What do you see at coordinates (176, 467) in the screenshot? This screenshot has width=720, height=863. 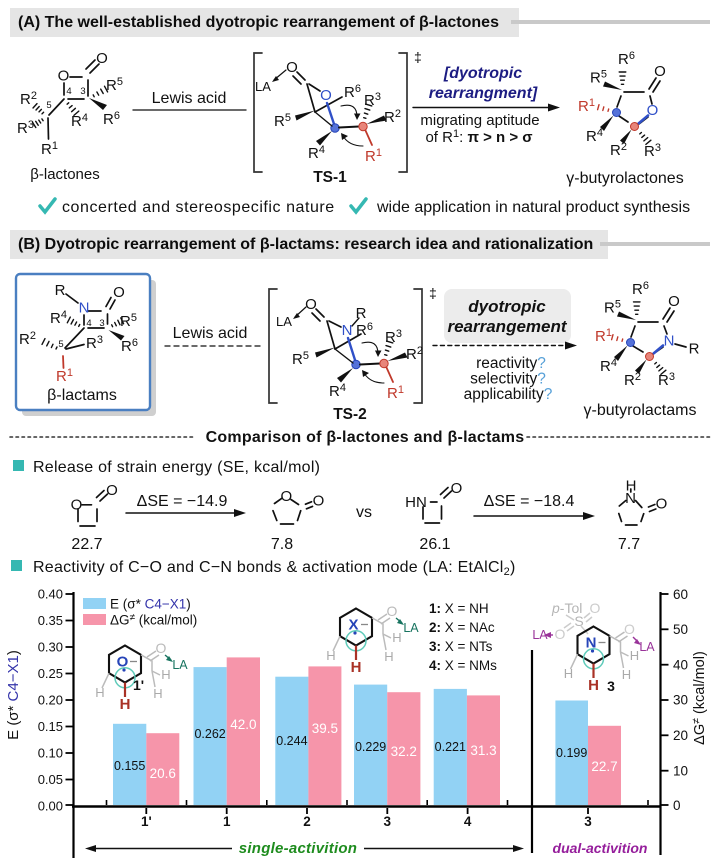 I see `svg-text:Release of strain energy (SE,: Release of strain energy (SE, kcal/mol)` at bounding box center [176, 467].